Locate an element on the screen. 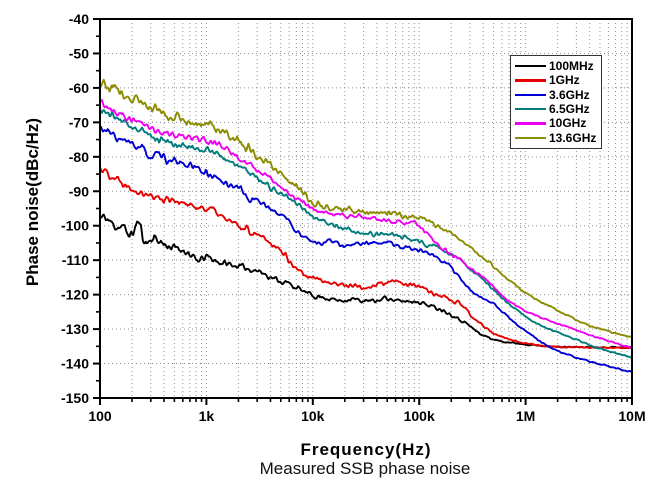 This screenshot has height=483, width=659. legend-item: 3.6GHz is located at coordinates (558, 94).